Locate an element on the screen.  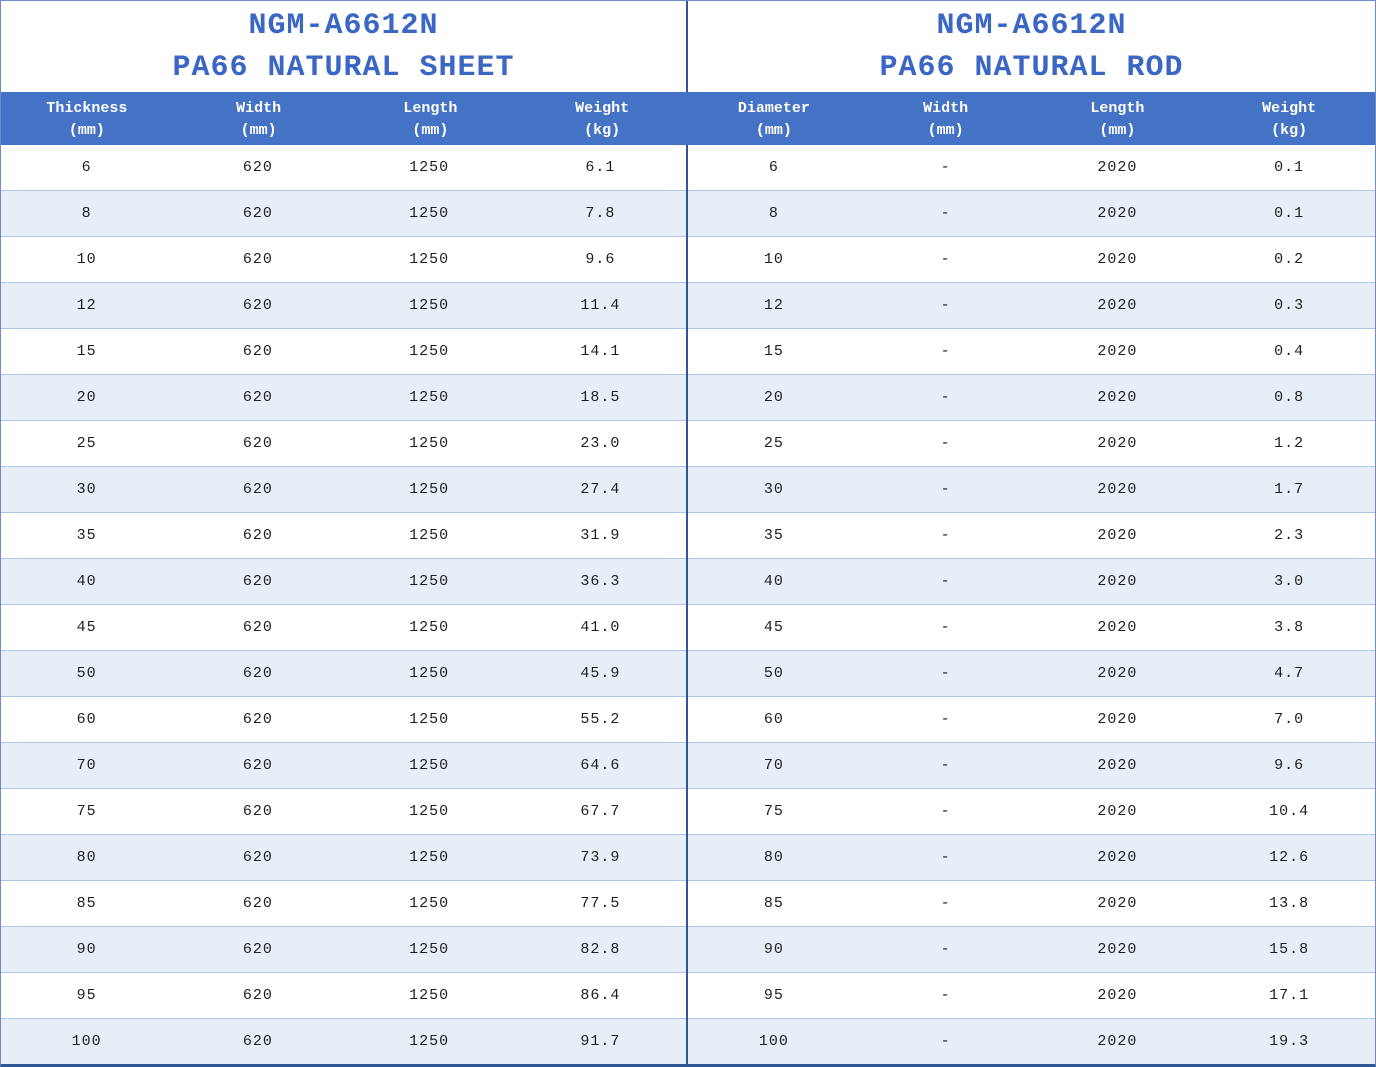
table-row: 85 620 1250 77.5 is located at coordinates (343, 903).